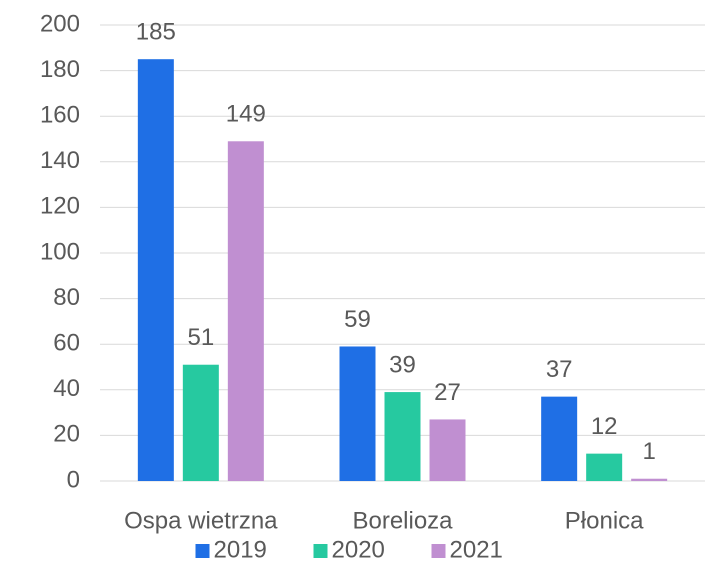 This screenshot has width=725, height=566. I want to click on y-tick-label: 0, so click(73, 479).